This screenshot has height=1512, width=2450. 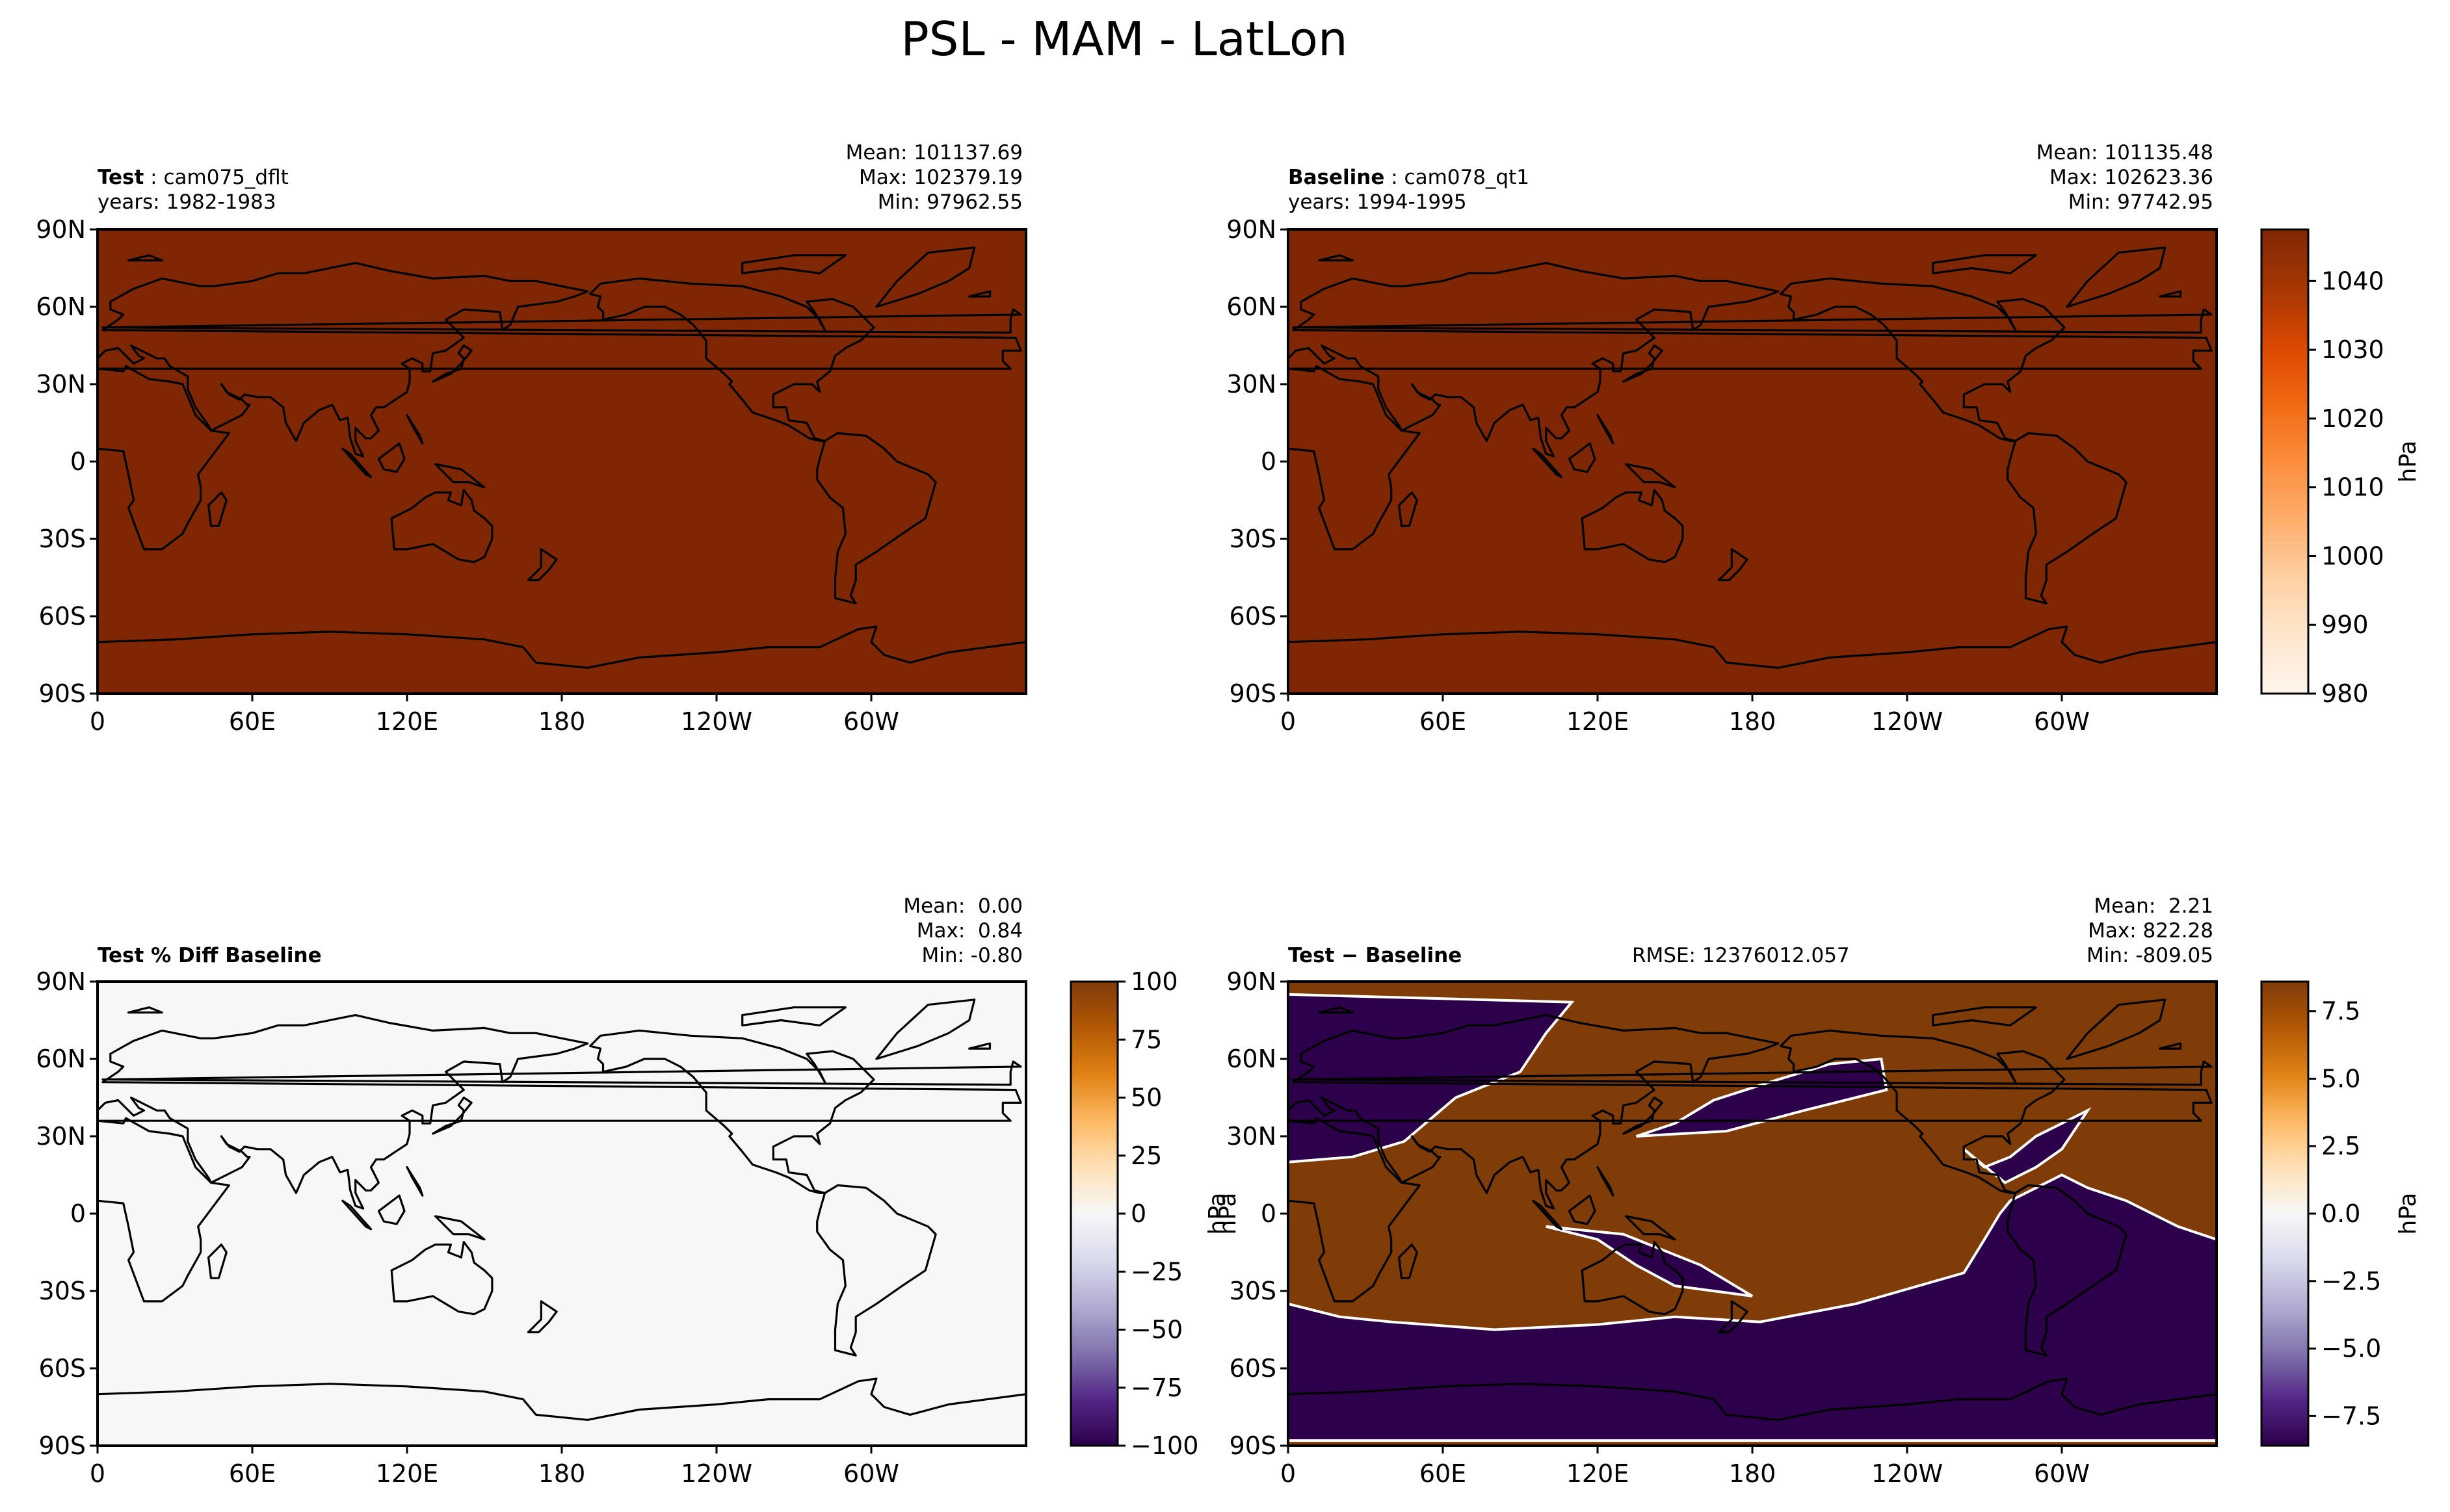 I want to click on colorbar-tick-label: 0, so click(x=1138, y=1213).